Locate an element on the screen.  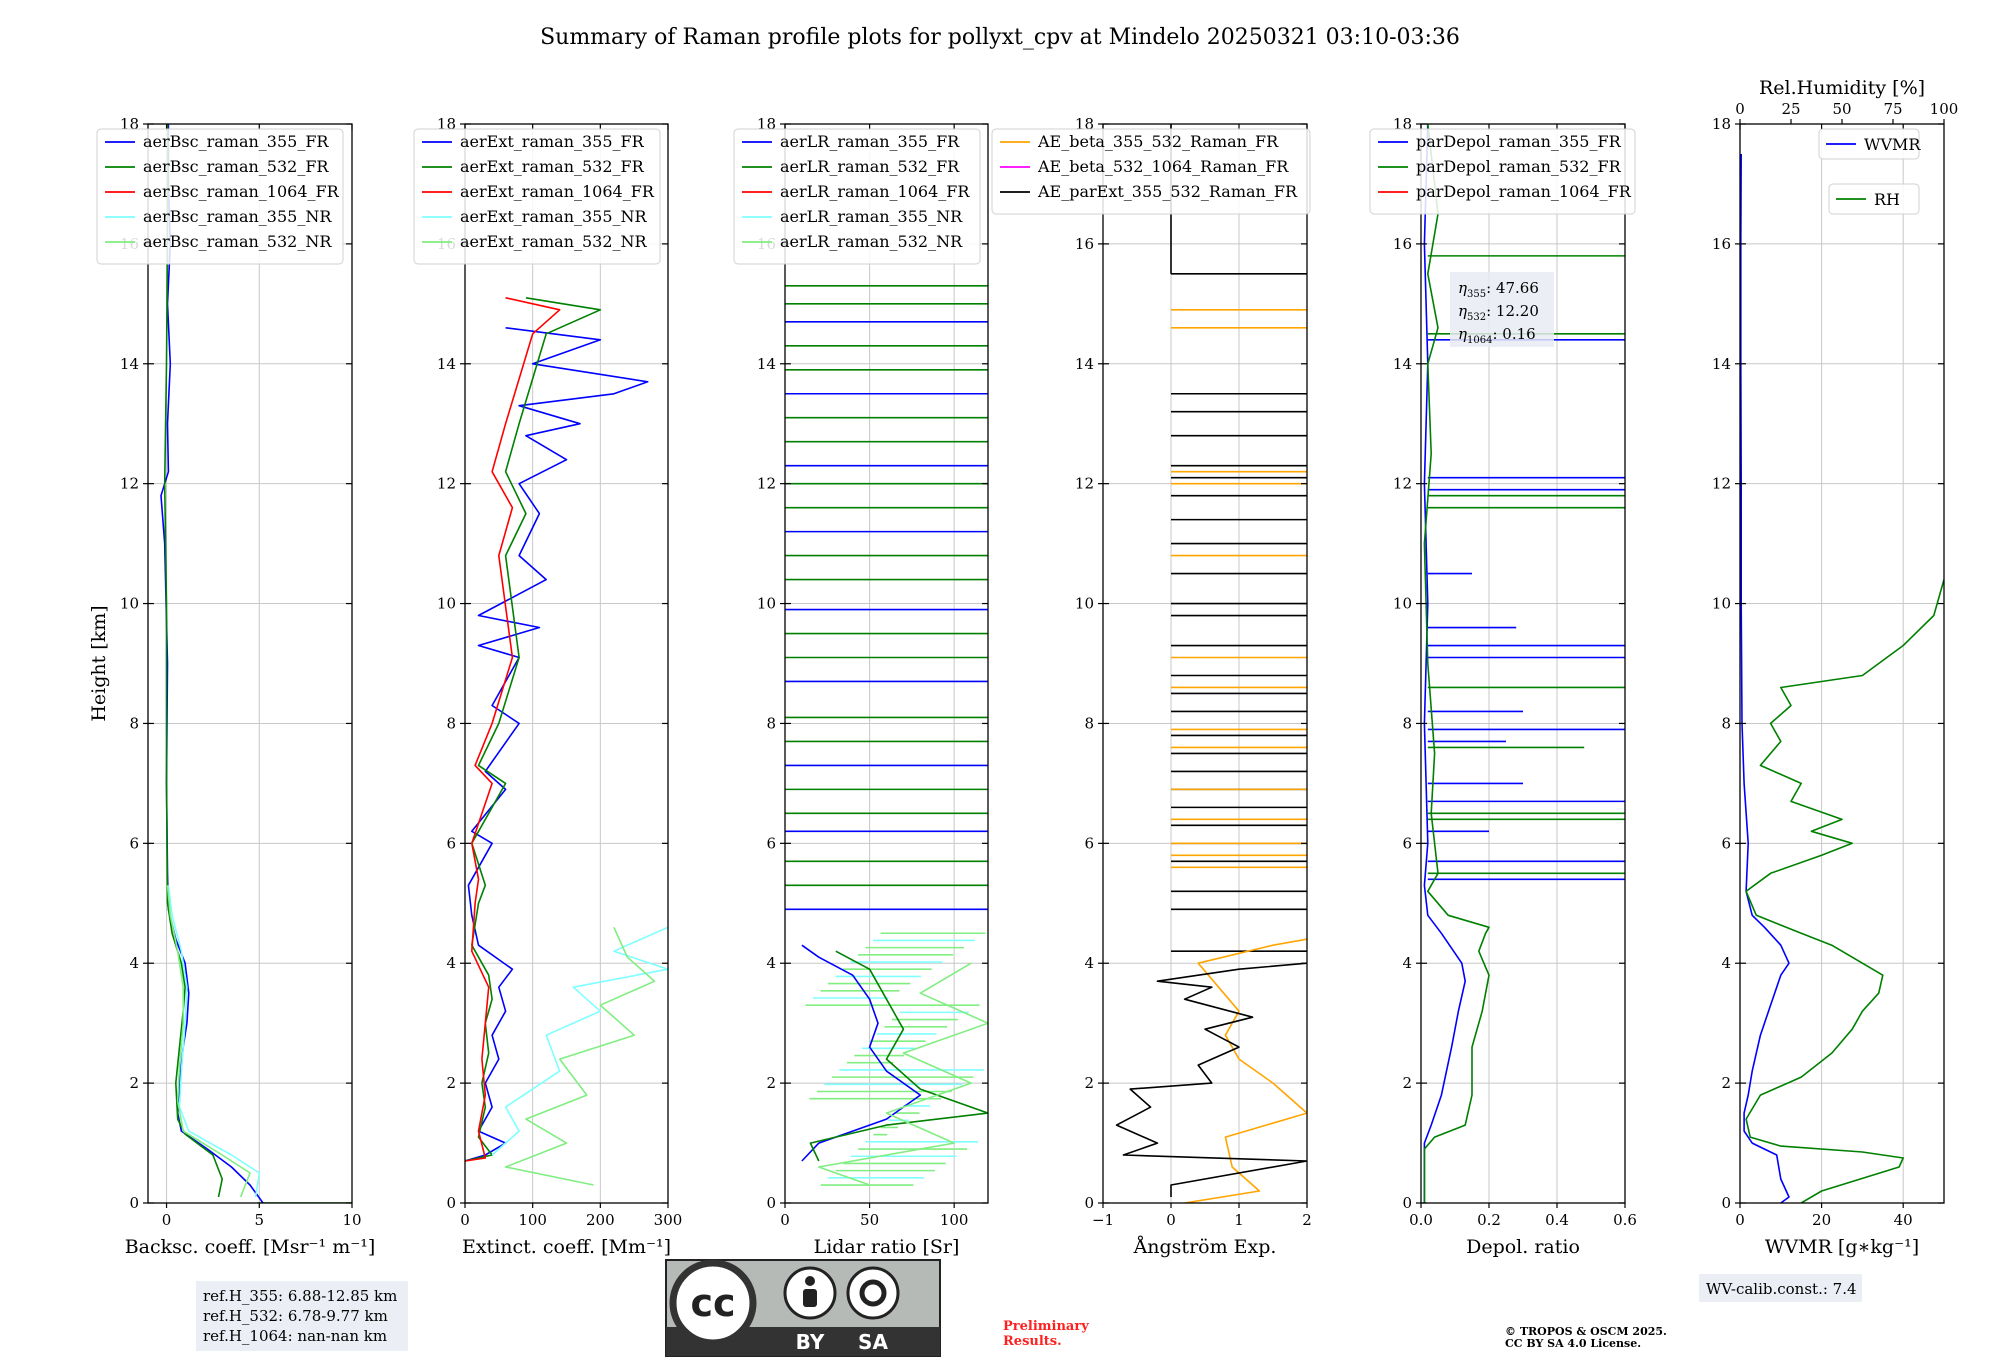
eta-box is located at coordinates (1502, 309).